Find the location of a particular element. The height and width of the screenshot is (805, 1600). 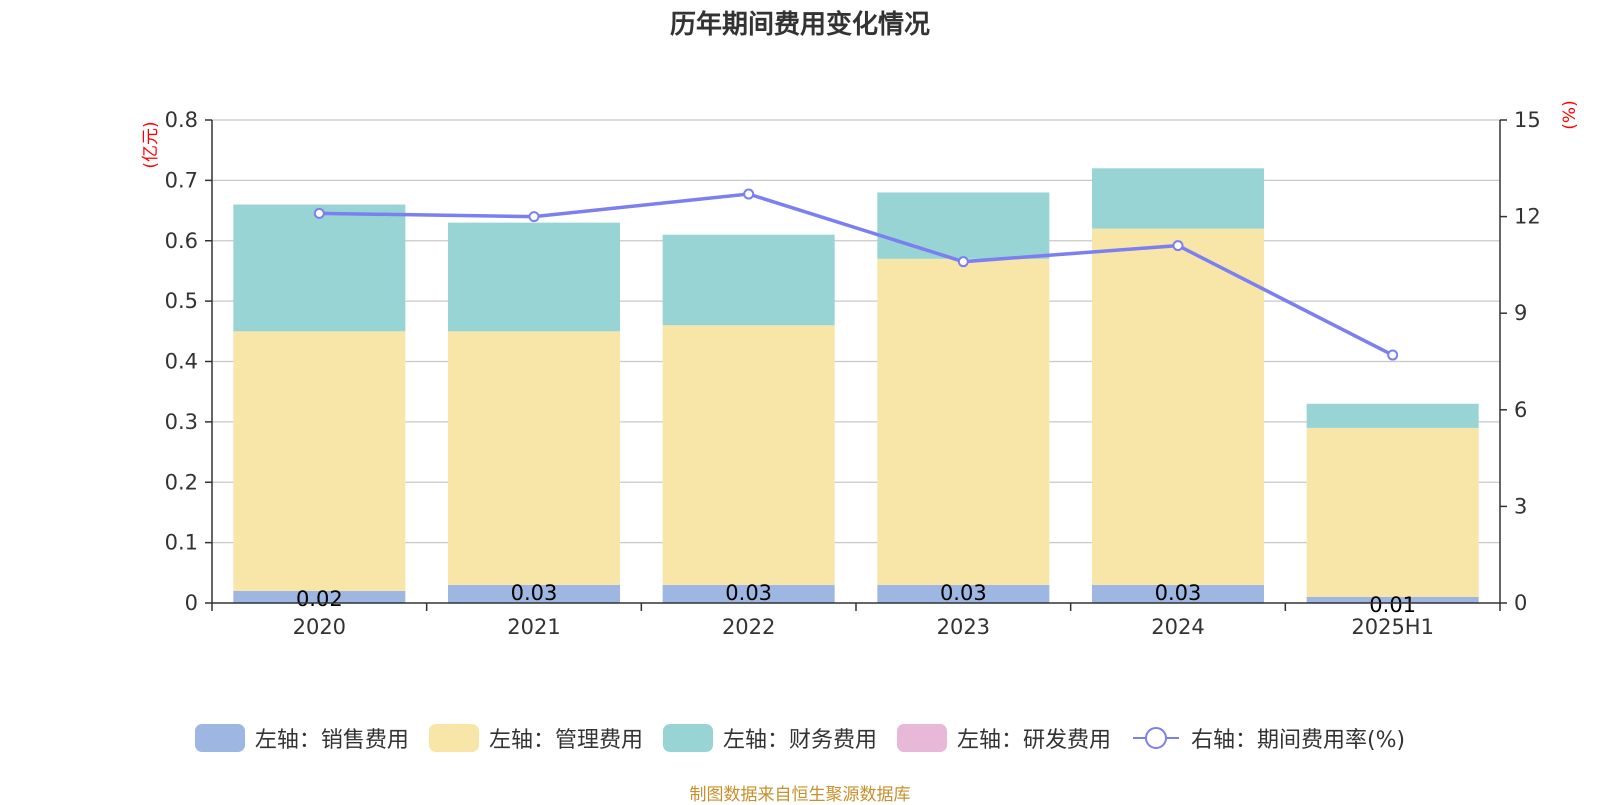

rate-line is located at coordinates (856, 274).